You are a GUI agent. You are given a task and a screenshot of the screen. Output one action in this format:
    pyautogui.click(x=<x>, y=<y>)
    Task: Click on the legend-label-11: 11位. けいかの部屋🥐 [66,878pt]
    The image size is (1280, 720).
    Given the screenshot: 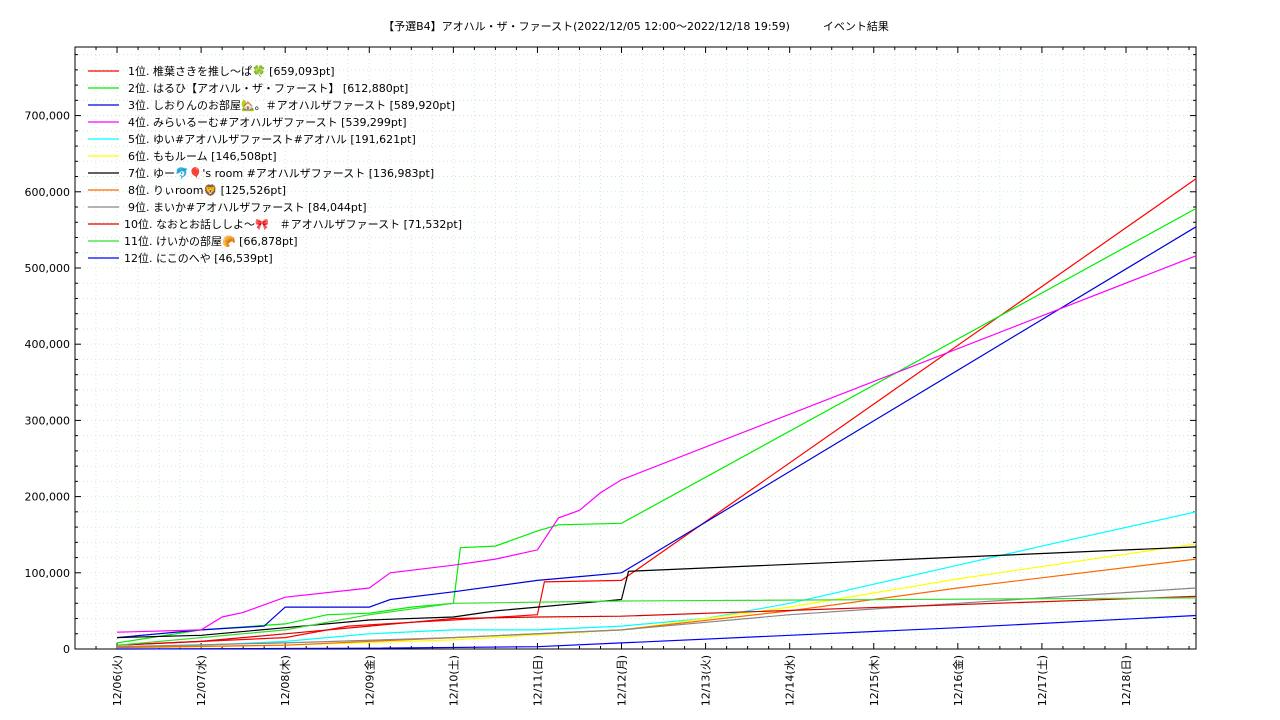 What is the action you would take?
    pyautogui.click(x=211, y=241)
    